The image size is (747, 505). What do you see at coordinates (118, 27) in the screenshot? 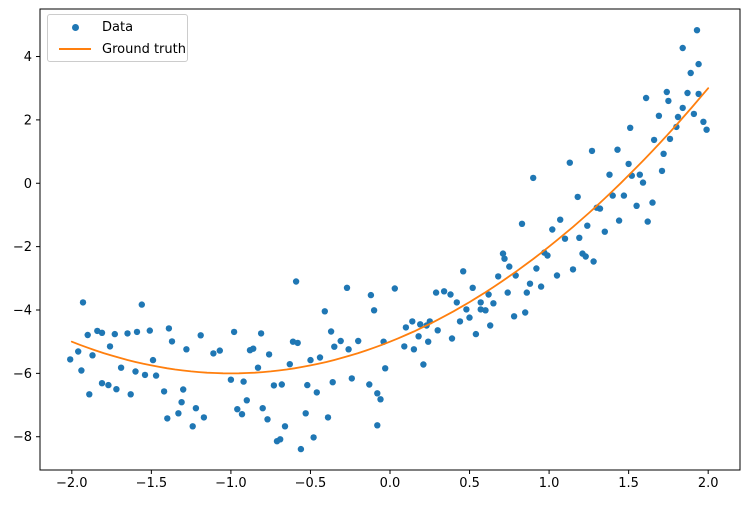
I see `legend-label-data: Data` at bounding box center [118, 27].